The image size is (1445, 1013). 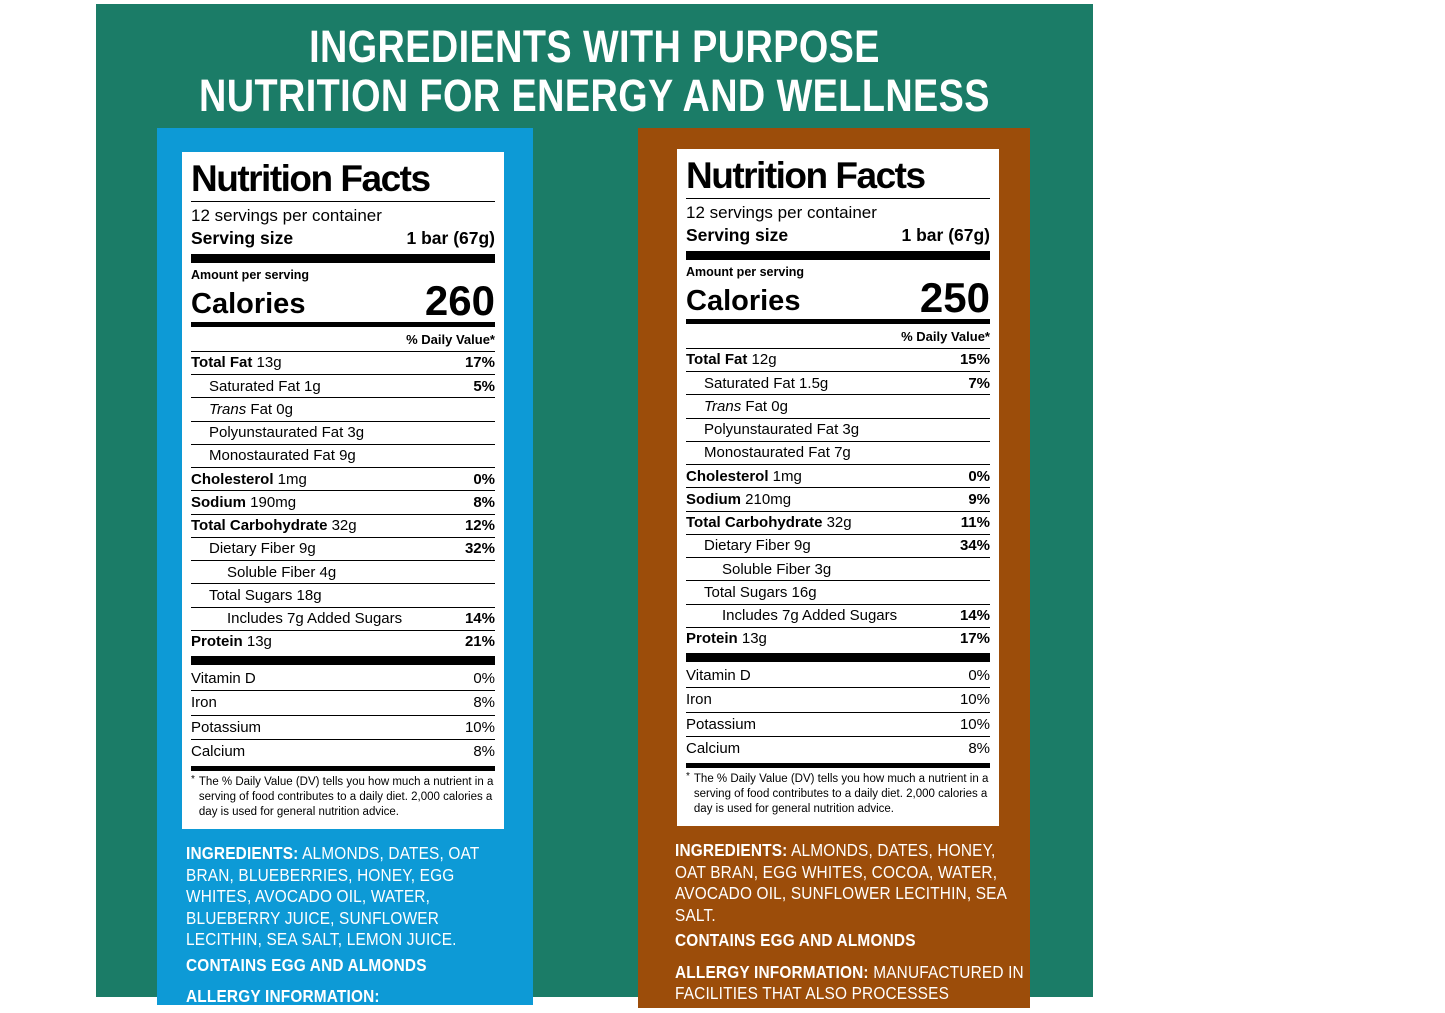 What do you see at coordinates (594, 96) in the screenshot?
I see `header-line-2: NUTRITION FOR ENERGY AND WELLNESS` at bounding box center [594, 96].